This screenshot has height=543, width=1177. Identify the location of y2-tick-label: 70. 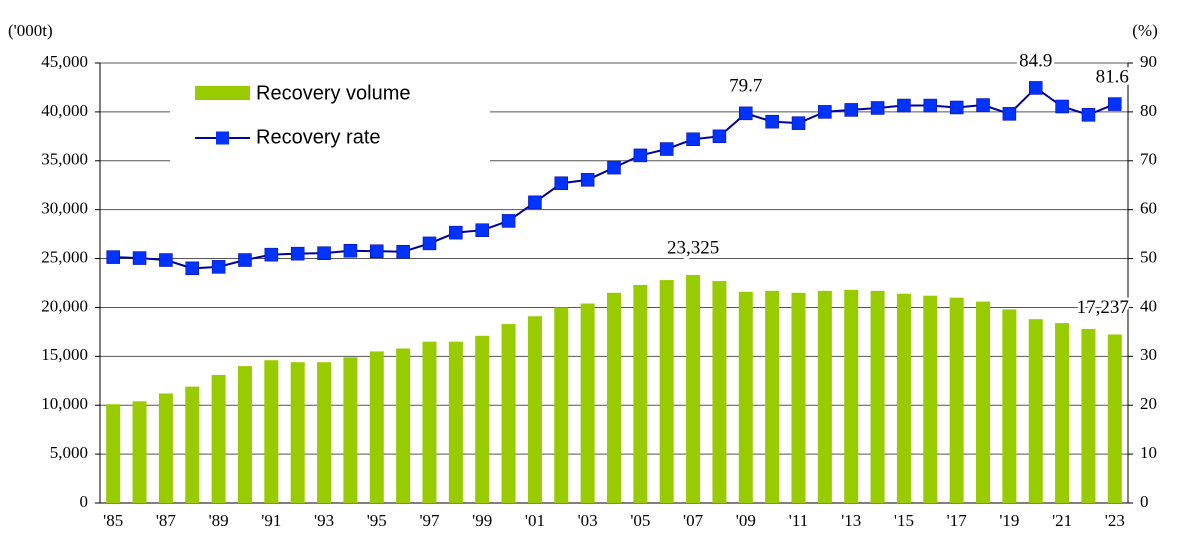
(1148, 159).